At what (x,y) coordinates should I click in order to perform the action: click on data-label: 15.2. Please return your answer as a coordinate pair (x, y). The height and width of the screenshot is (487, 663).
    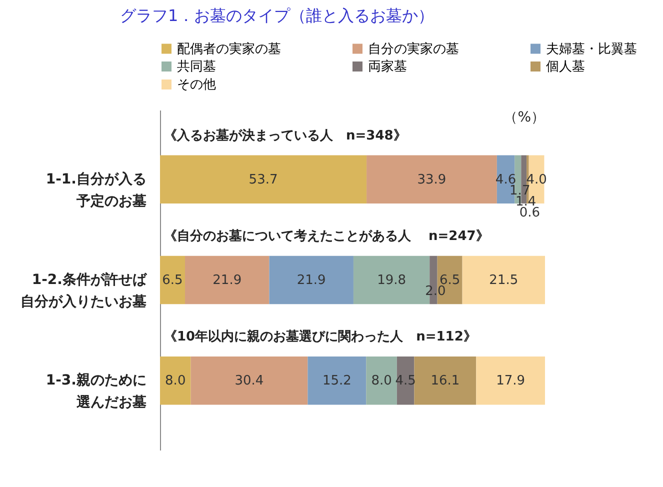
    Looking at the image, I should click on (337, 381).